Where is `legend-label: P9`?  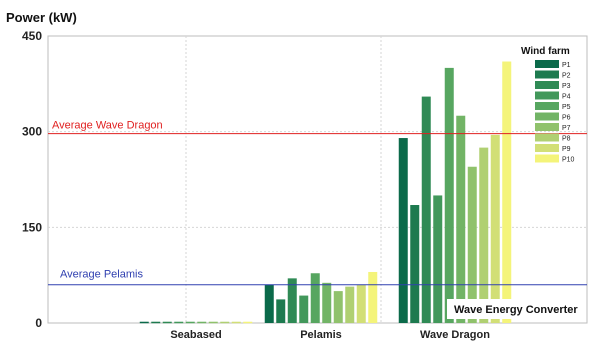 legend-label: P9 is located at coordinates (566, 149).